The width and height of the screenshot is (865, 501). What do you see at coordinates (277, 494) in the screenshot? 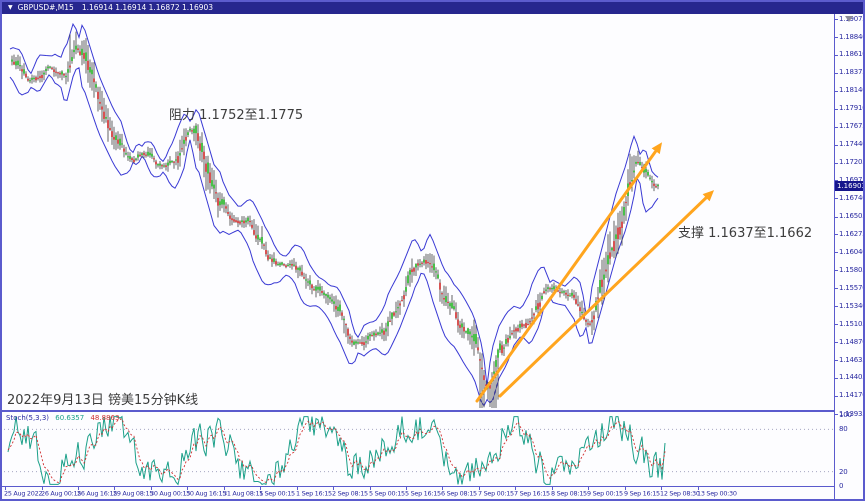
I see `time-axis-label: 1 Sep 00:15` at bounding box center [277, 494].